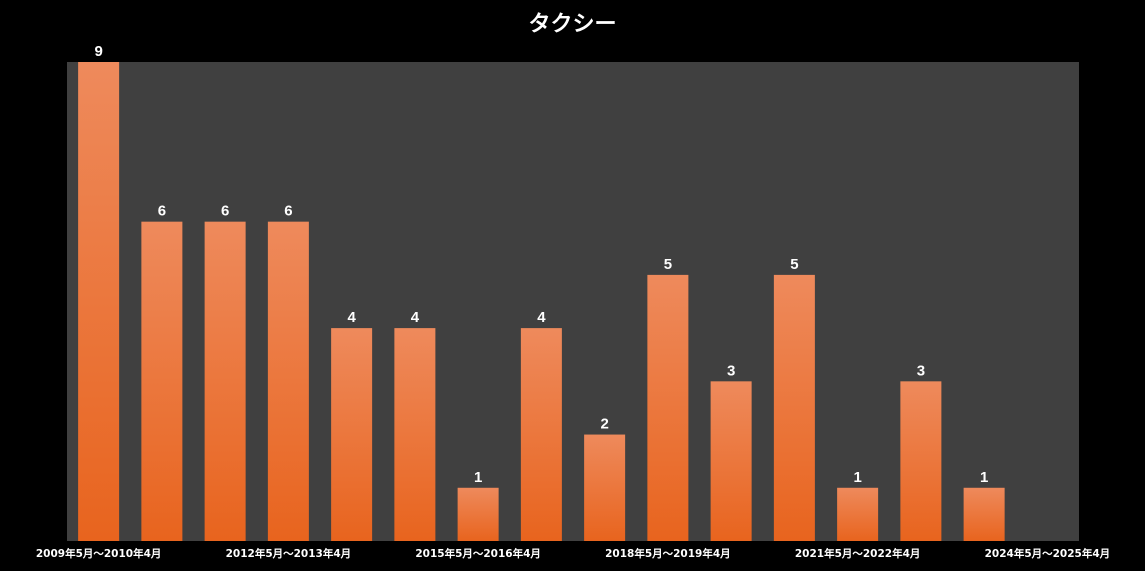  Describe the element at coordinates (604, 424) in the screenshot. I see `bar-value-label: 2` at that location.